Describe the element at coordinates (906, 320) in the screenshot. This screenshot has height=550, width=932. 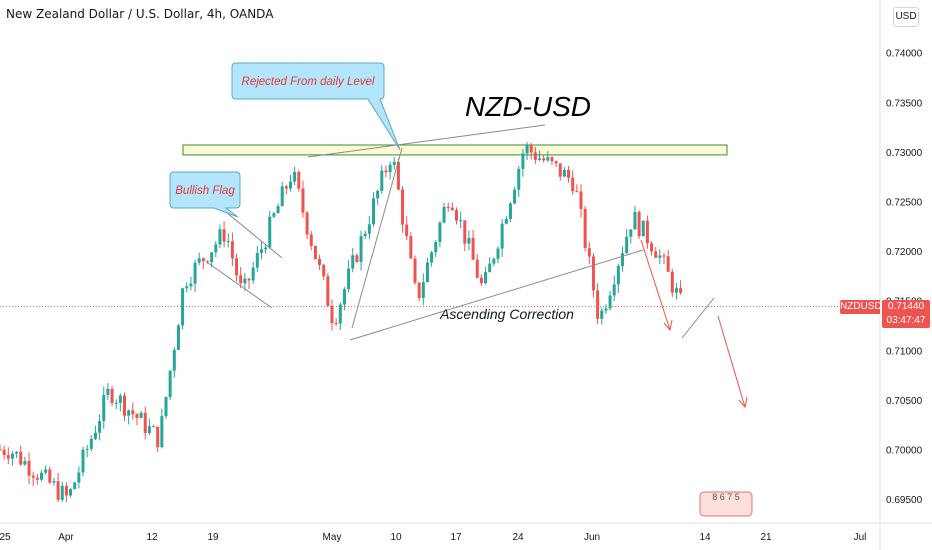
I see `bar-countdown: 03:47:47` at that location.